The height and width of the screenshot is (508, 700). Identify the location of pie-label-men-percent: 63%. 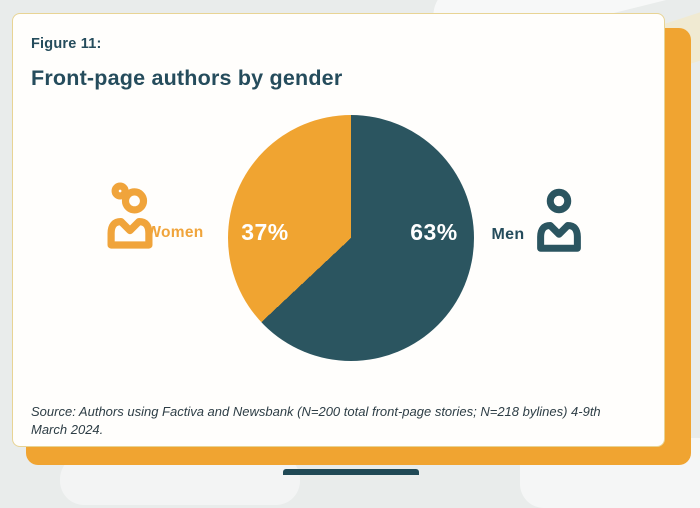
(434, 232).